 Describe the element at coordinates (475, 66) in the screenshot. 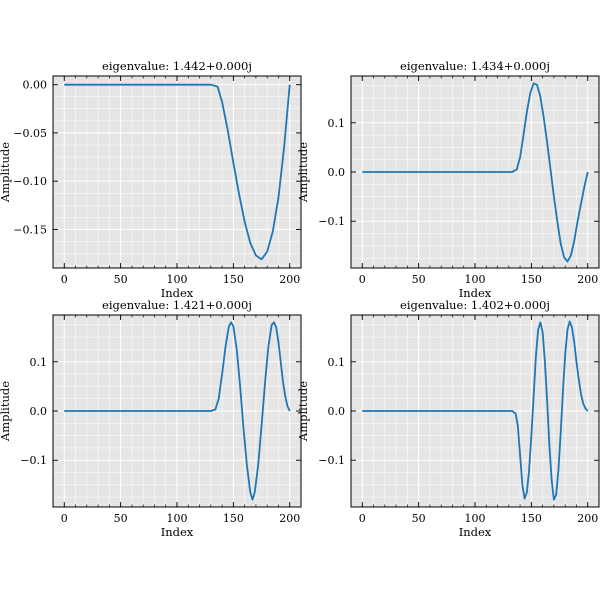

I see `subplot-title: eigenvalue: 1.434+0.000j` at that location.